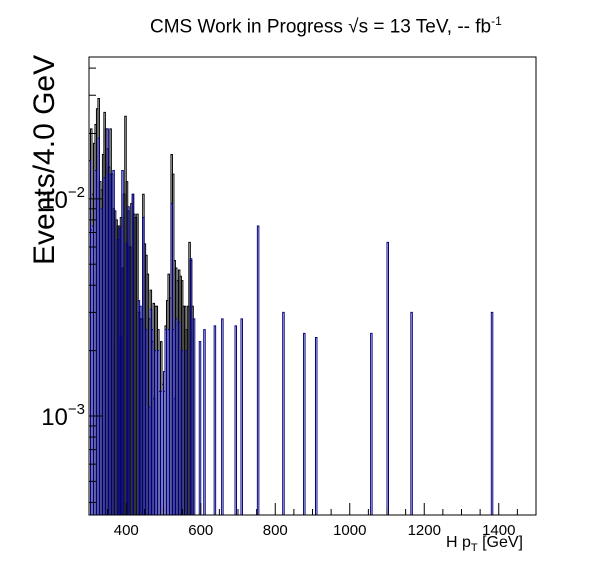 This screenshot has width=596, height=572. I want to click on x-axis-label: H pT [GeV], so click(484, 544).